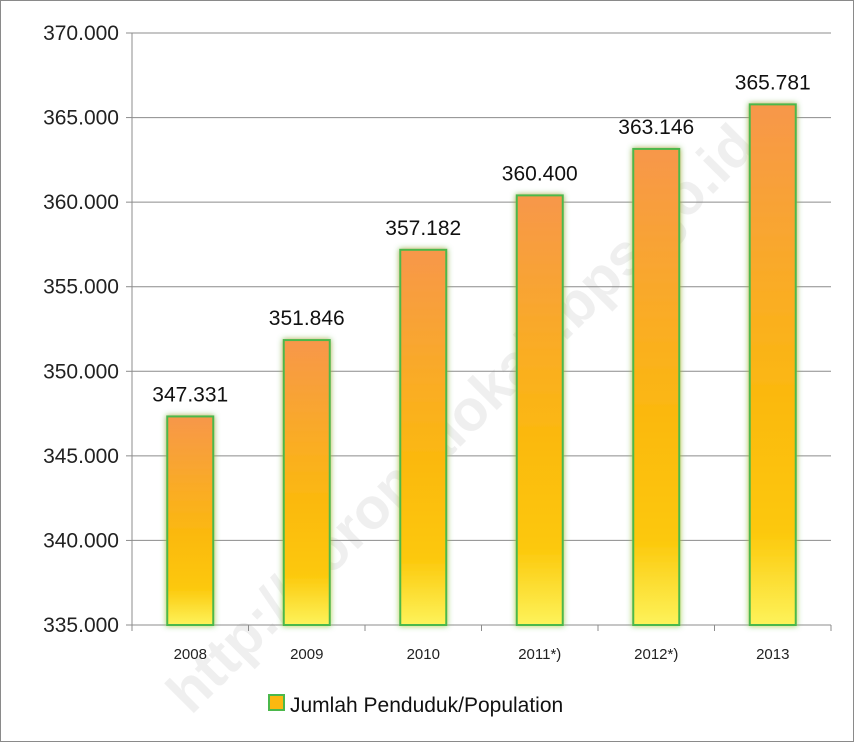  Describe the element at coordinates (423, 654) in the screenshot. I see `x-tick-label: 2010` at that location.